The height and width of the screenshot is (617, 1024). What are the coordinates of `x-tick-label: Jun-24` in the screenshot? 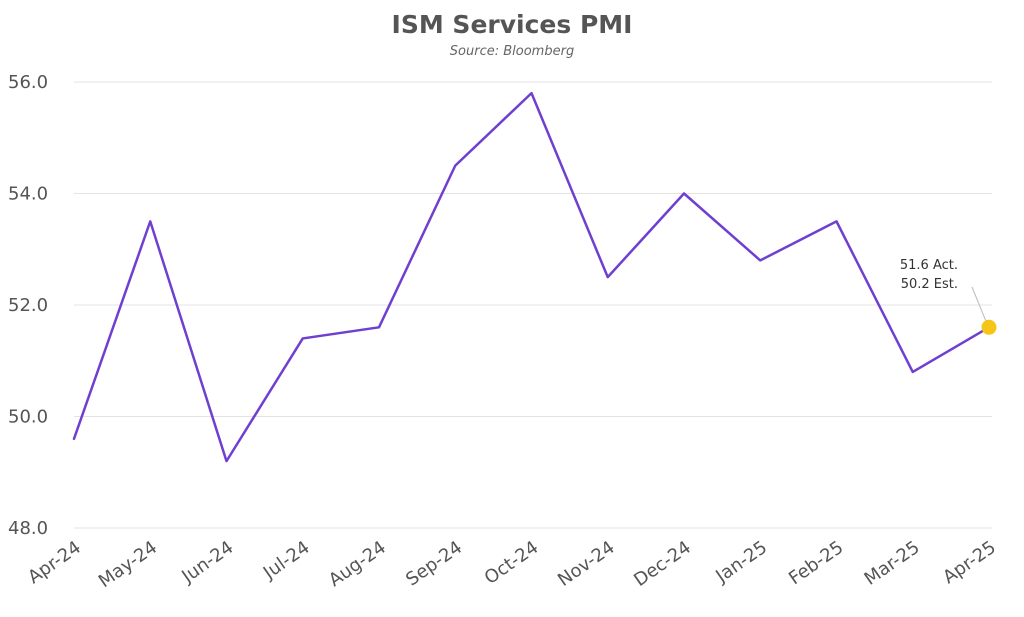 It's located at (207, 562).